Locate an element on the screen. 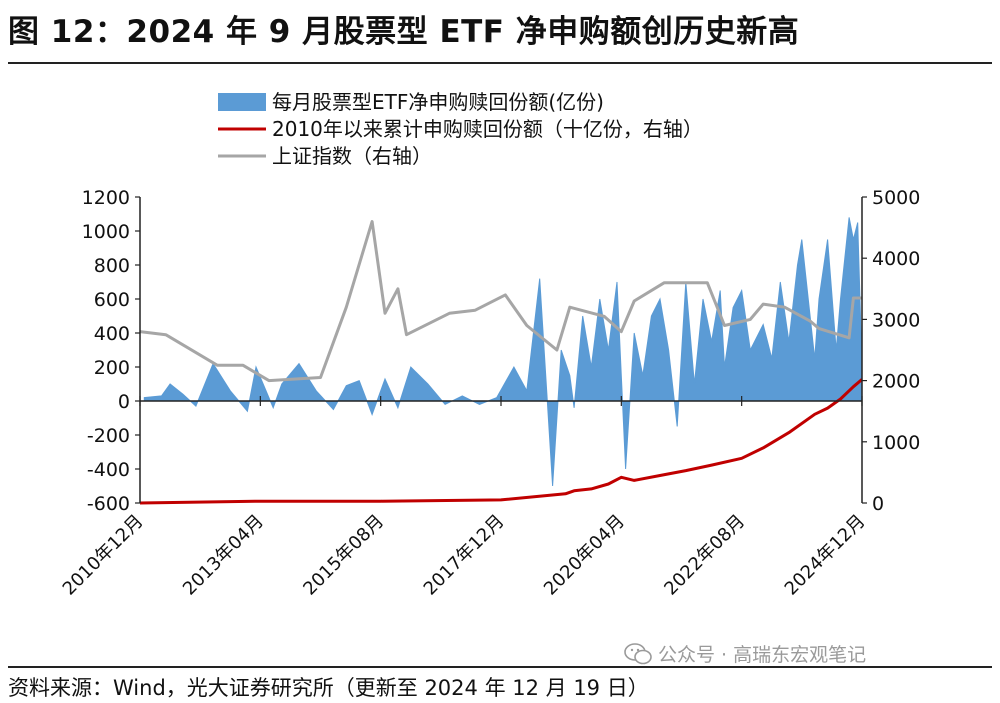 The image size is (1000, 703). legend-label: 2010年以来累计申购赎回份额（十亿份，右轴） is located at coordinates (487, 129).